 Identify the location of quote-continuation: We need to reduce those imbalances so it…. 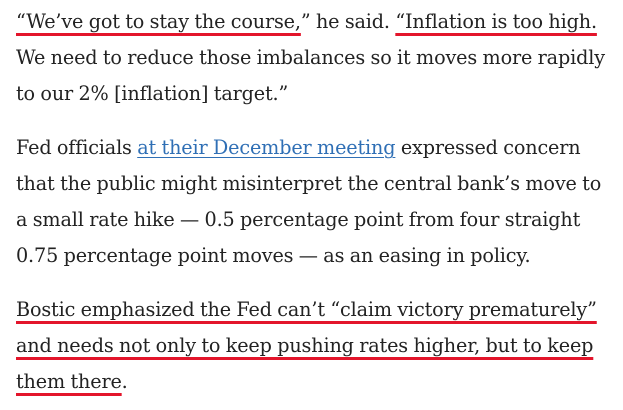
(310, 75).